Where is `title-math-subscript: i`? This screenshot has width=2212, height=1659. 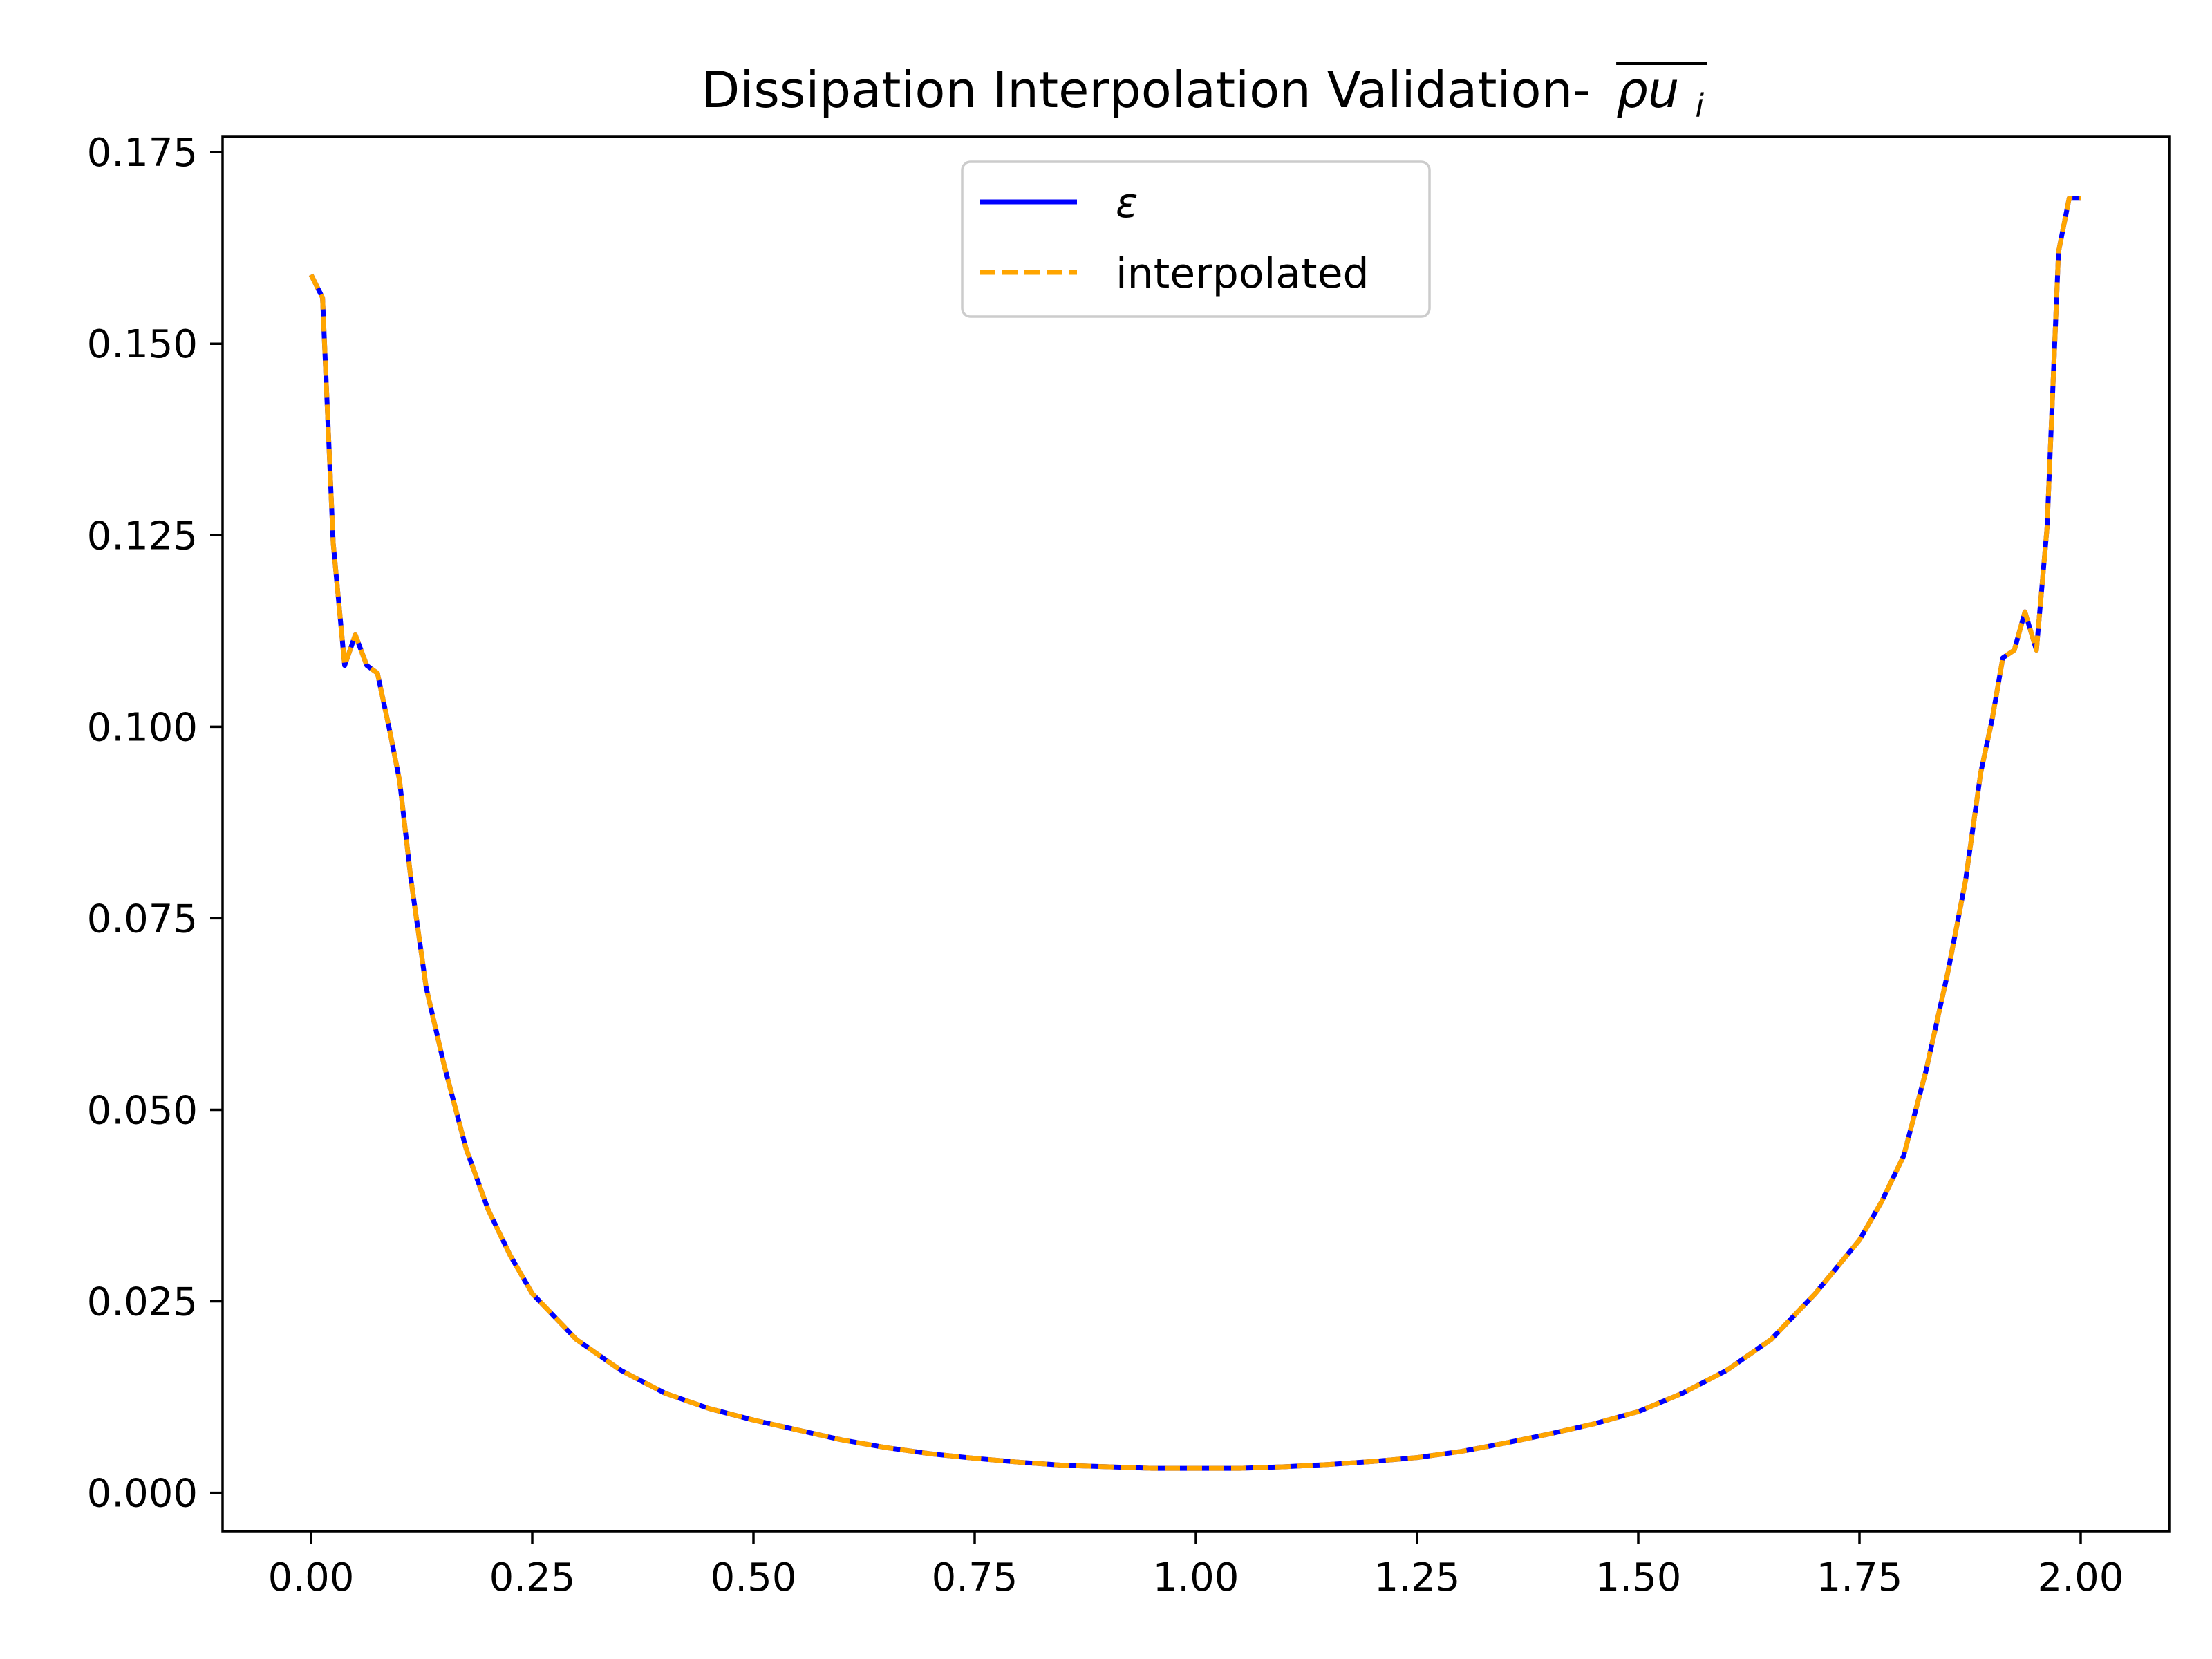 title-math-subscript: i is located at coordinates (1699, 106).